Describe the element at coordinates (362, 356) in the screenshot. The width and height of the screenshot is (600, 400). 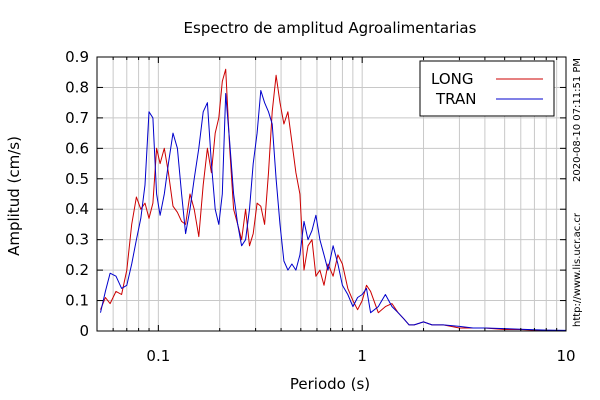
I see `x-tick-label: 1` at that location.